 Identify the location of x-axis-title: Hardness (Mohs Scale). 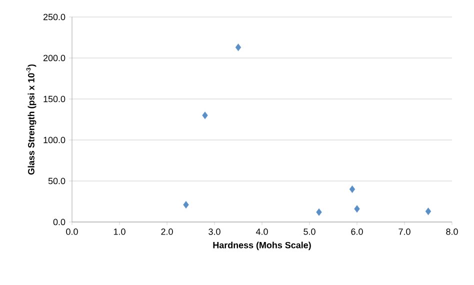
(262, 246).